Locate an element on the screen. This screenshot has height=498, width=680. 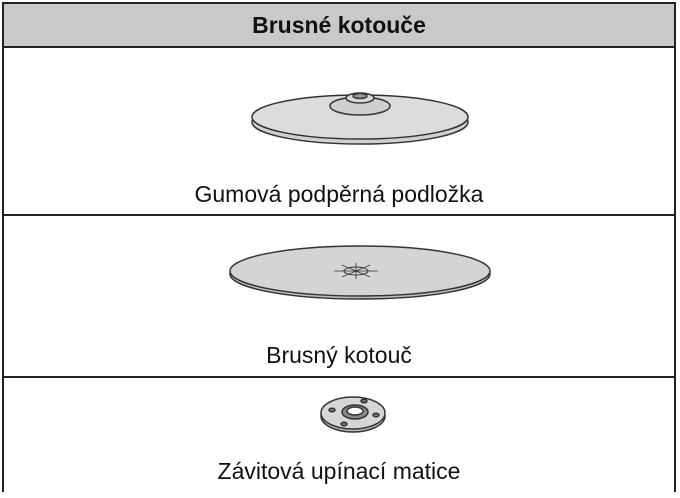
table-header: Brusné kotouče is located at coordinates (339, 26).